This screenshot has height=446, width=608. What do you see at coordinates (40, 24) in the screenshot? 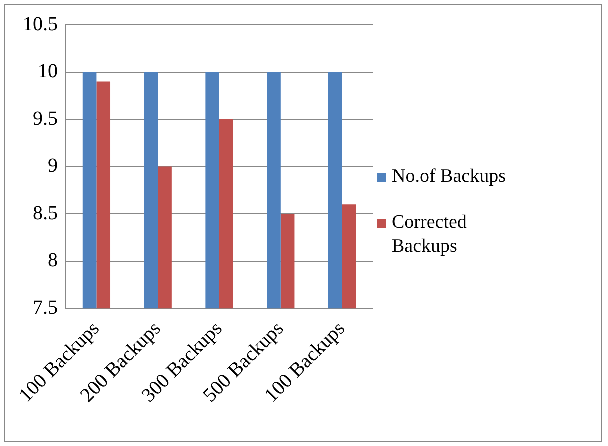
I see `y-tick-label: 10.5` at bounding box center [40, 24].